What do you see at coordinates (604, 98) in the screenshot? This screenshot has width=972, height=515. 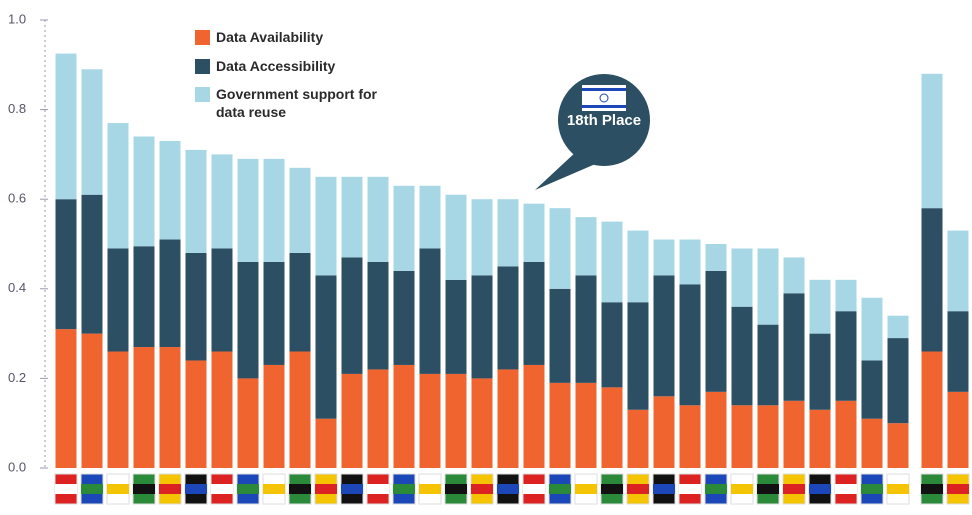 I see `flag-star` at bounding box center [604, 98].